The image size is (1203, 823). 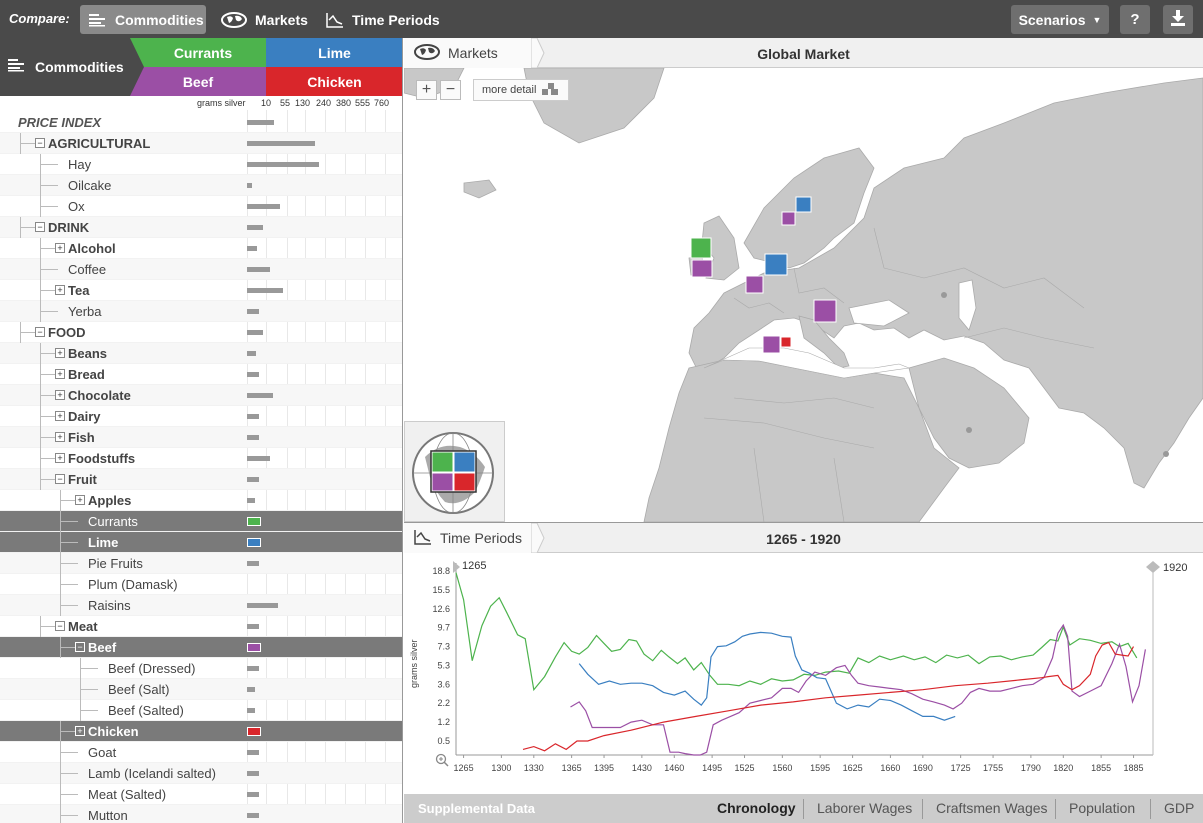 What do you see at coordinates (334, 52) in the screenshot?
I see `legend-lime: Lime` at bounding box center [334, 52].